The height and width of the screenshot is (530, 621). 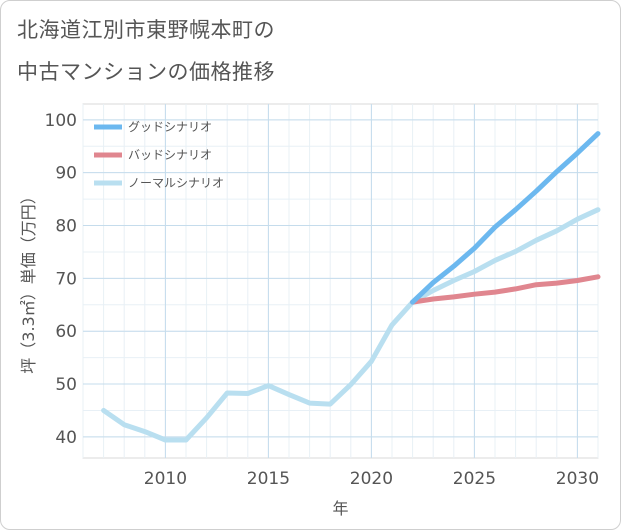 What do you see at coordinates (66, 279) in the screenshot?
I see `y-tick-label: 70` at bounding box center [66, 279].